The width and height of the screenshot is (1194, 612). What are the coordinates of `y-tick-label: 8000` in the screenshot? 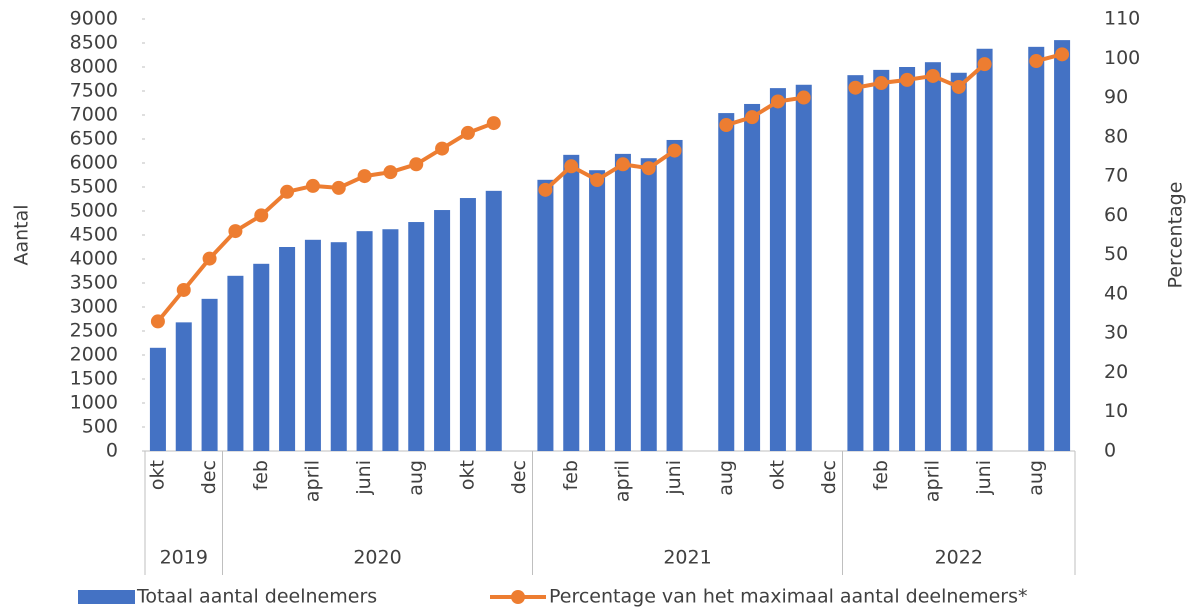 It's located at (94, 67).